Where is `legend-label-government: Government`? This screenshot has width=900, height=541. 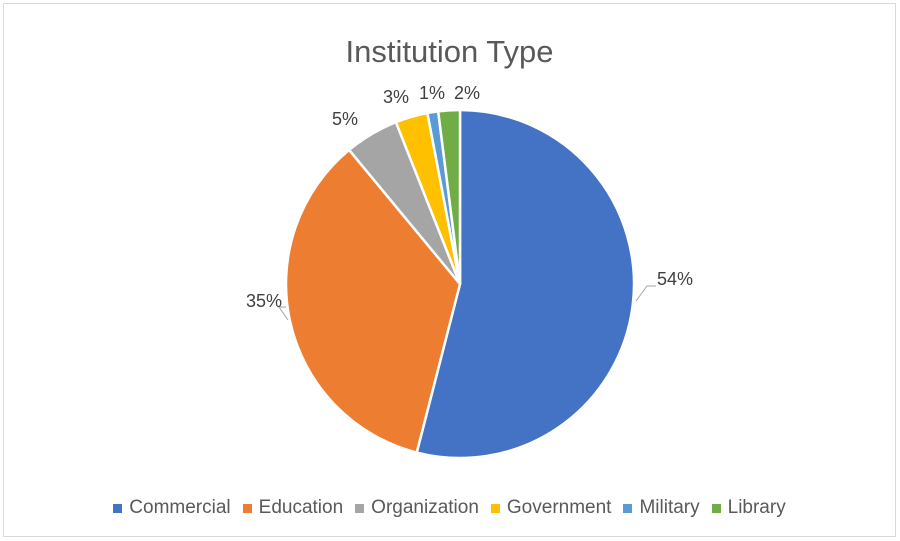
legend-label-government: Government is located at coordinates (559, 507).